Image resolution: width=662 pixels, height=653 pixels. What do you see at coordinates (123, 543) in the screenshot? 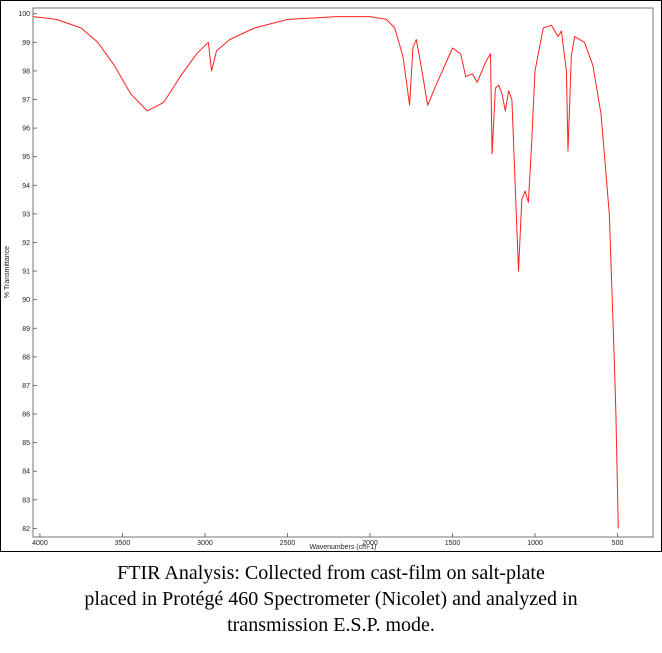
I see `x-tick-label: 3500` at bounding box center [123, 543].